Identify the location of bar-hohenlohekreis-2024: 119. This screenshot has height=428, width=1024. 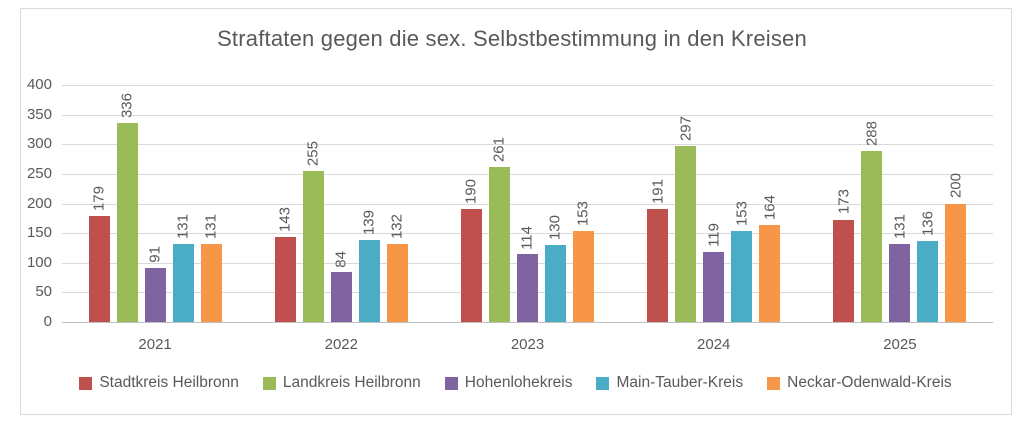
(714, 272).